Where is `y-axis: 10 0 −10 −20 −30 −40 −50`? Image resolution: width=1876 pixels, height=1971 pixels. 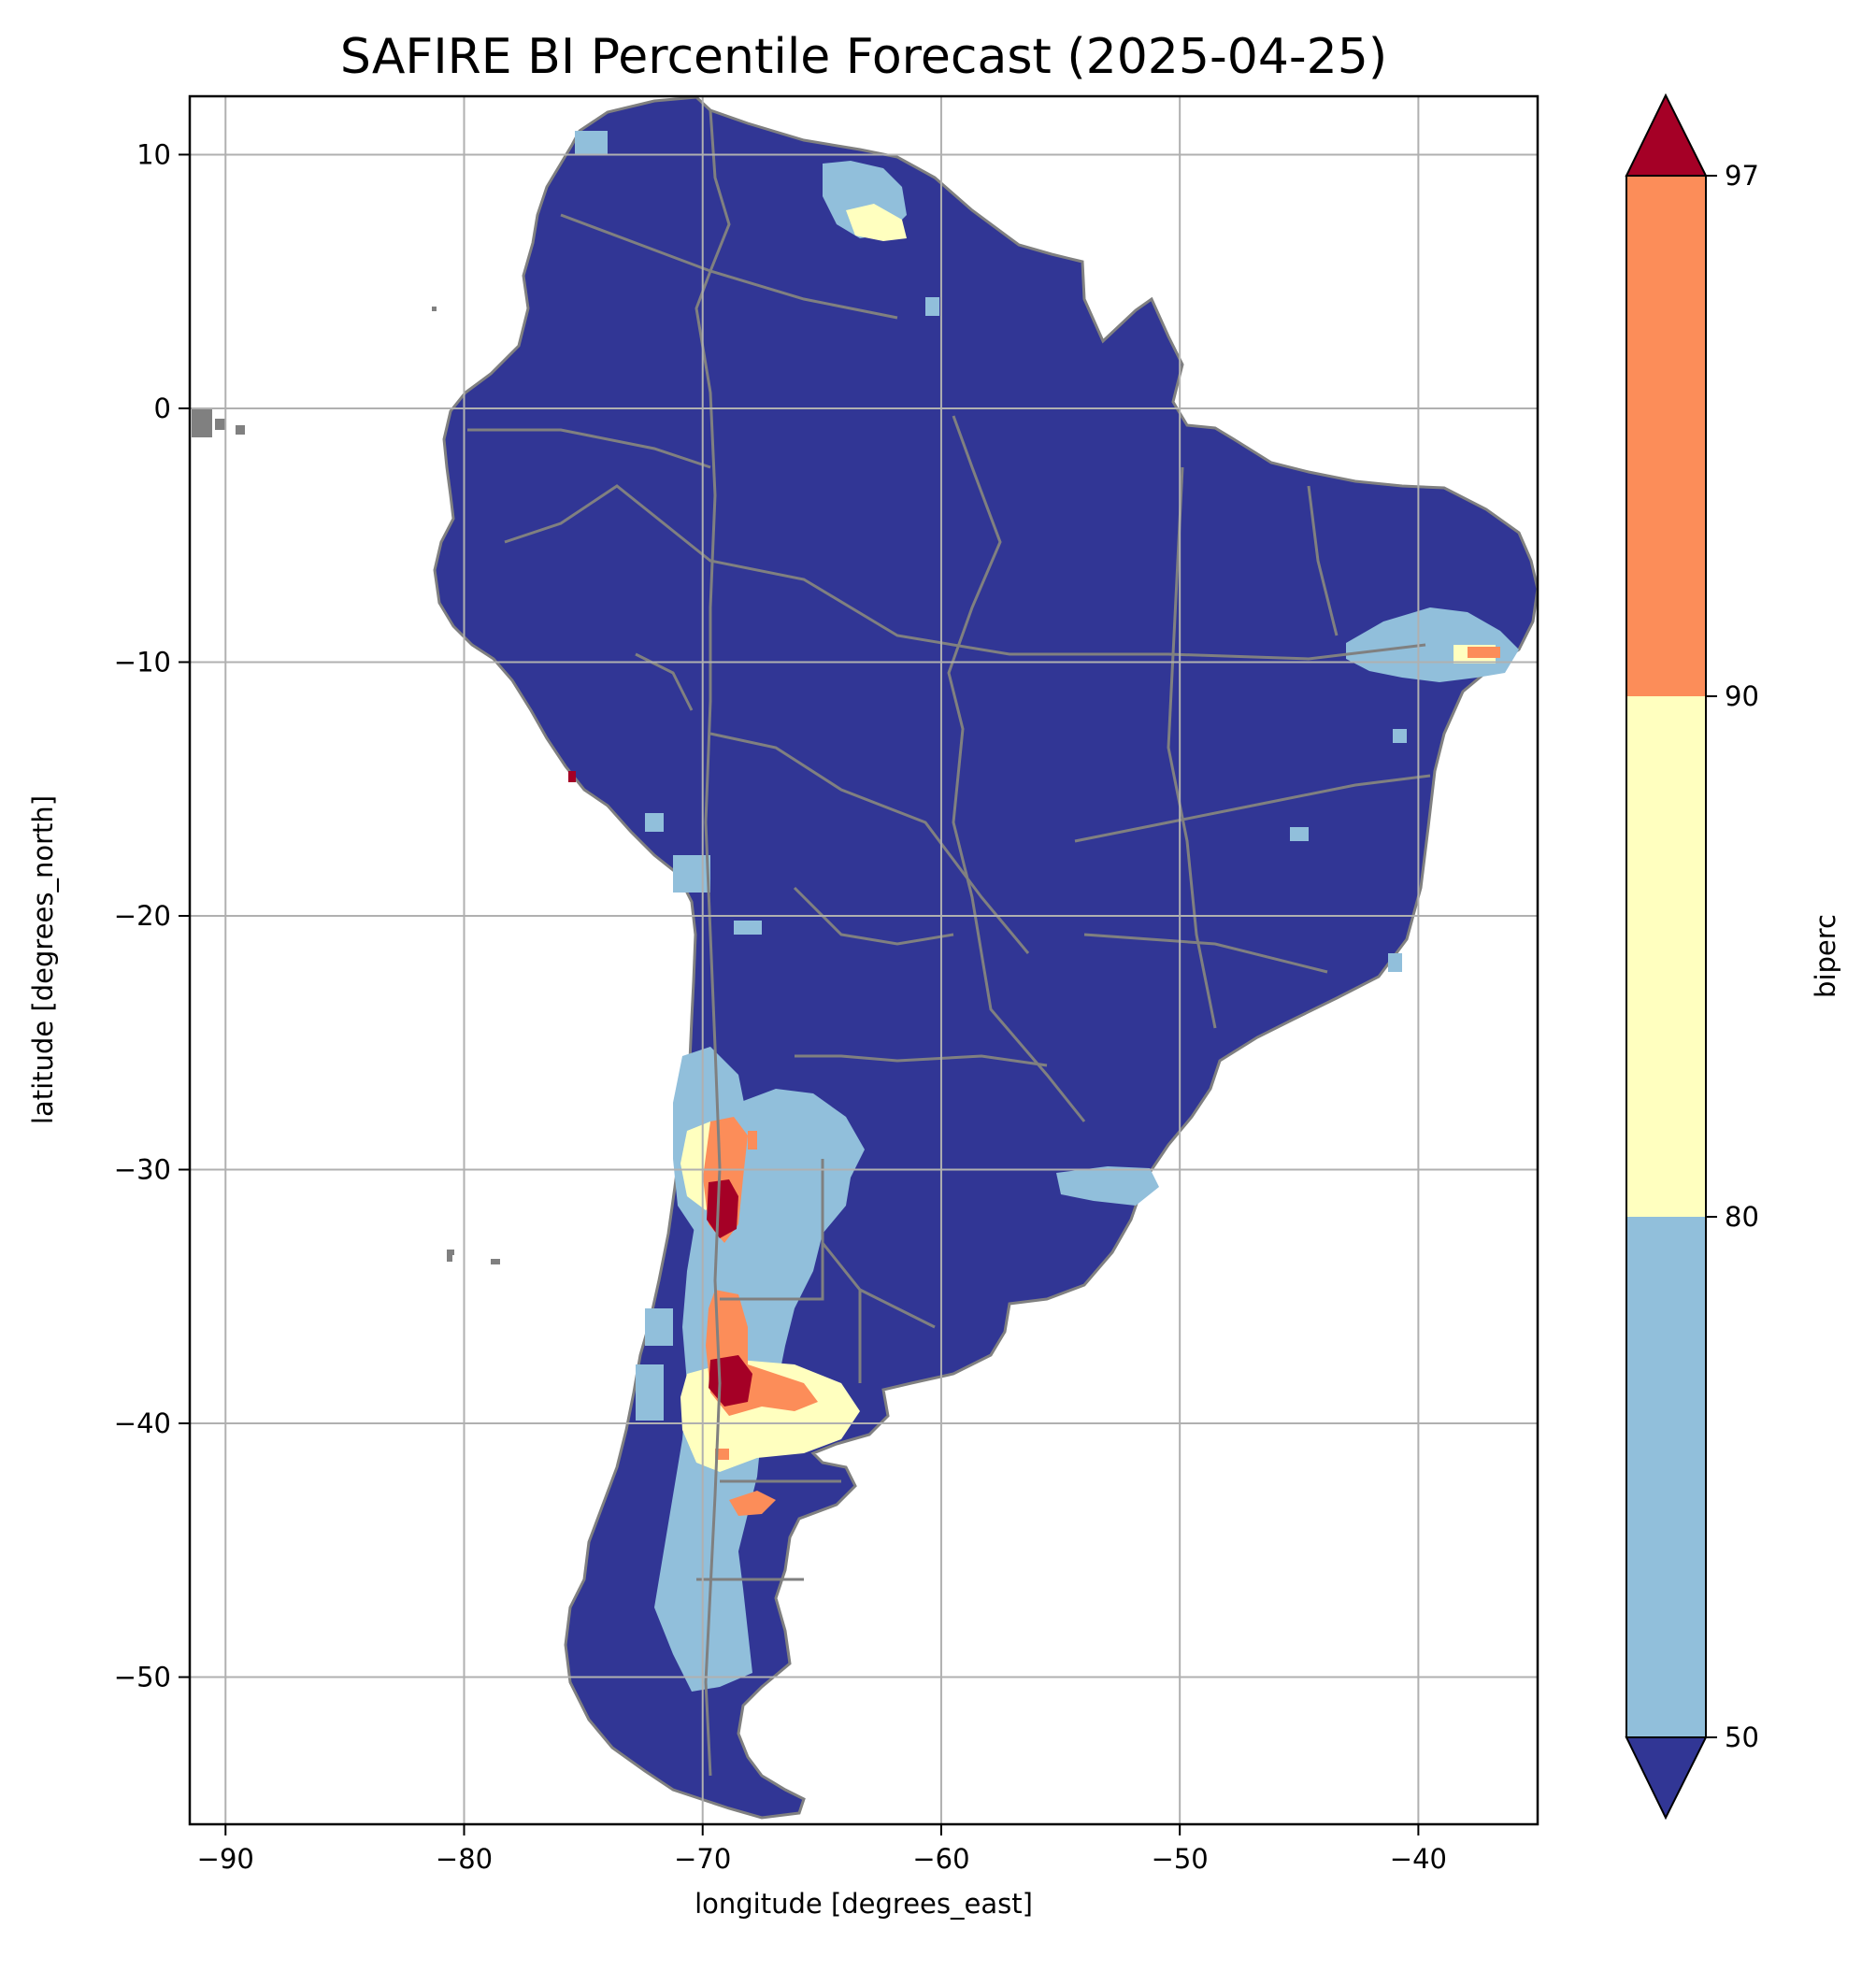
y-axis: 10 0 −10 −20 −30 −40 −50 is located at coordinates (152, 916).